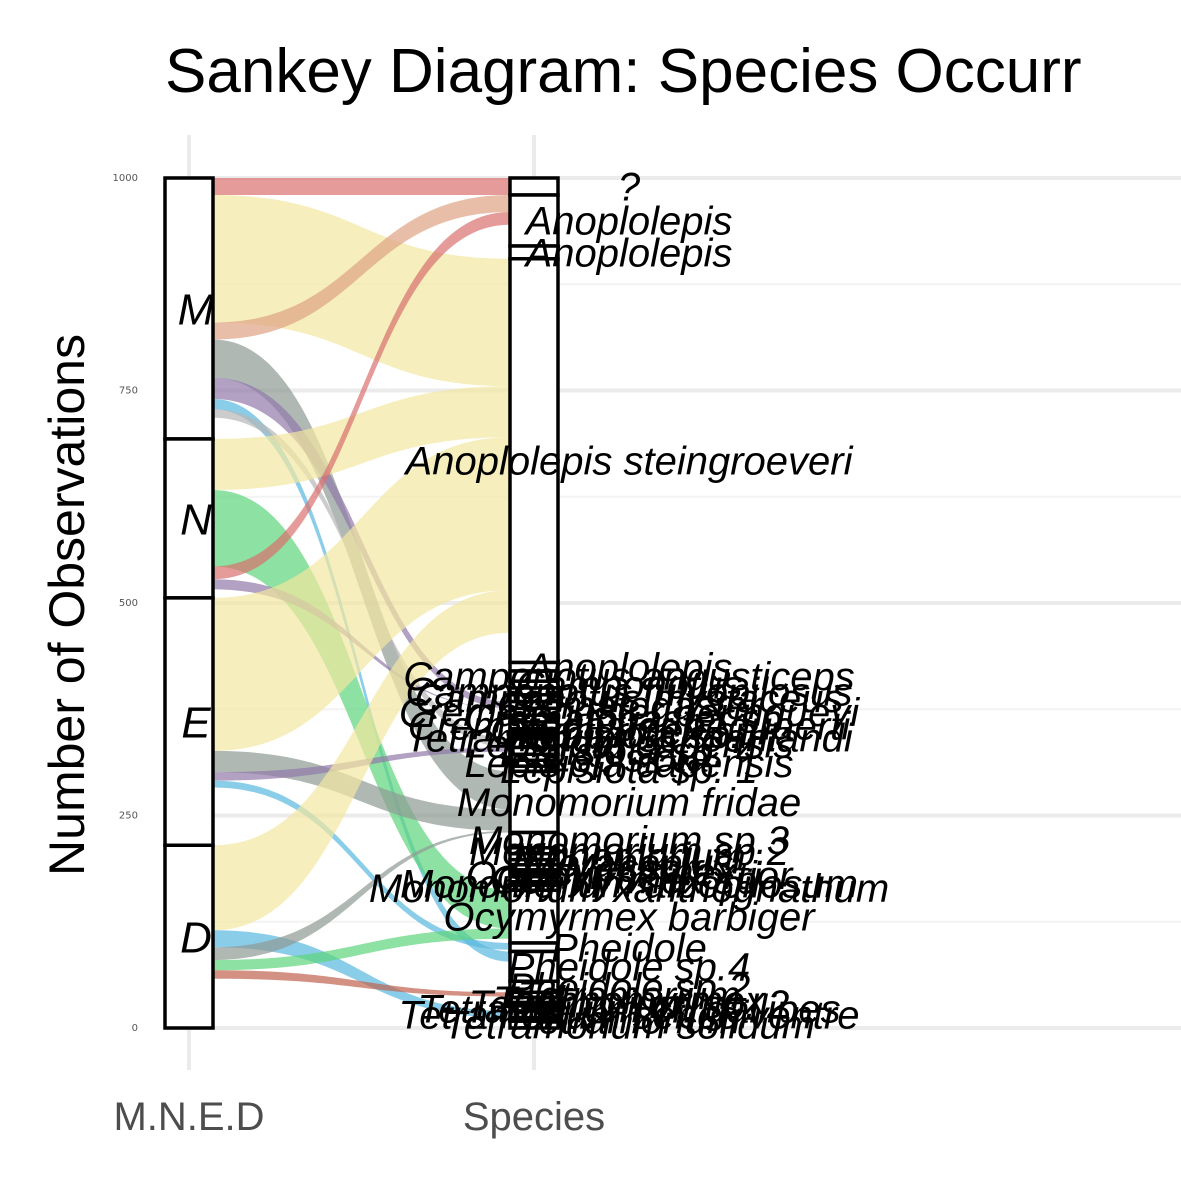  I want to click on y-tick-label: 500, so click(128, 603).